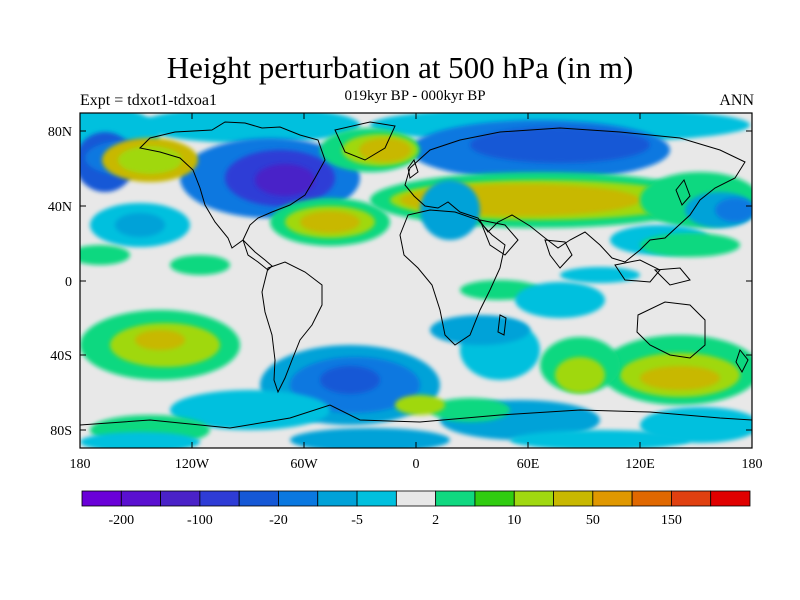 This screenshot has height=600, width=800. What do you see at coordinates (416, 464) in the screenshot?
I see `lon-tick-label: 0` at bounding box center [416, 464].